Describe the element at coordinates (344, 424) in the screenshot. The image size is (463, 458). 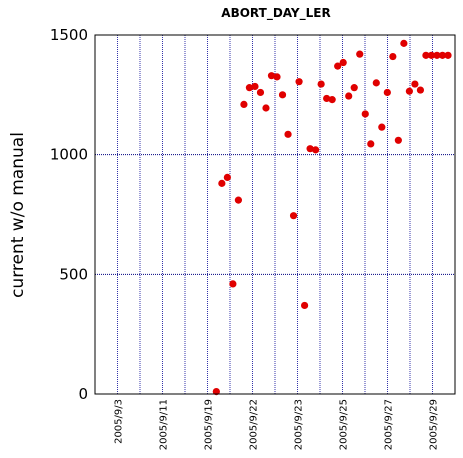
I see `x-tick-label: 2005/9/25` at that location.